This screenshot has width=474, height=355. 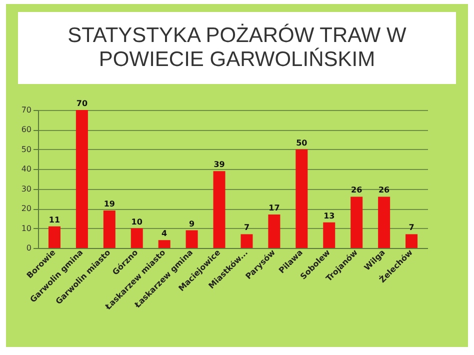 I want to click on data-label: 19, so click(x=110, y=204).